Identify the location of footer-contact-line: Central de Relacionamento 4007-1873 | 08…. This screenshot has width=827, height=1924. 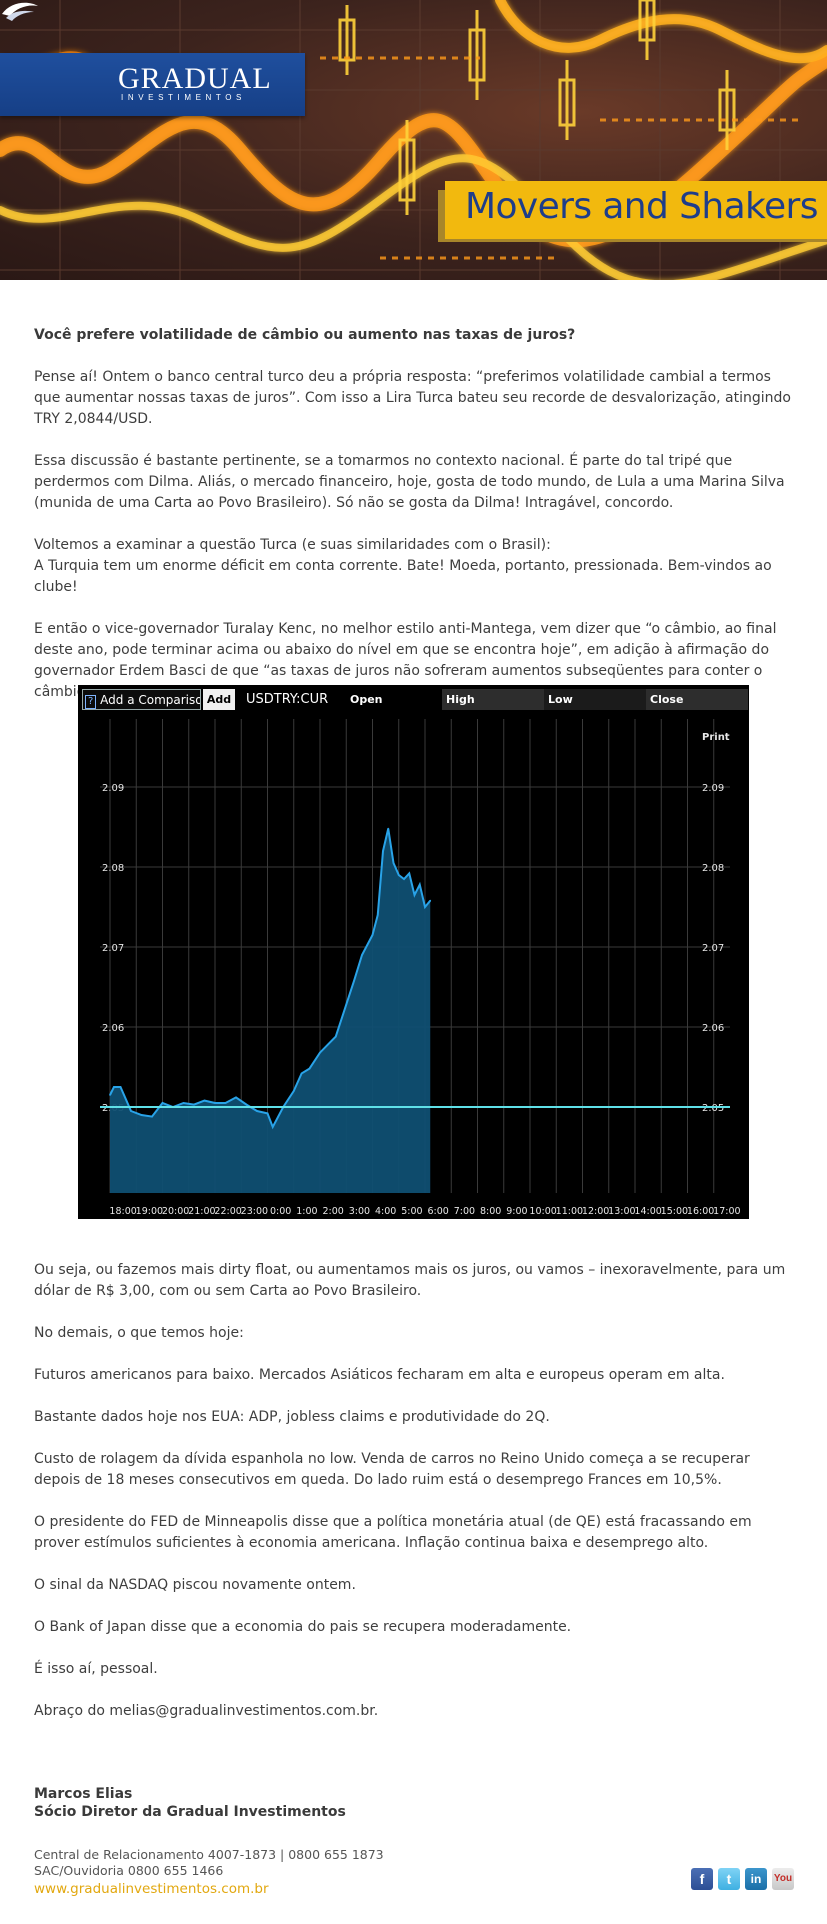
(209, 1854).